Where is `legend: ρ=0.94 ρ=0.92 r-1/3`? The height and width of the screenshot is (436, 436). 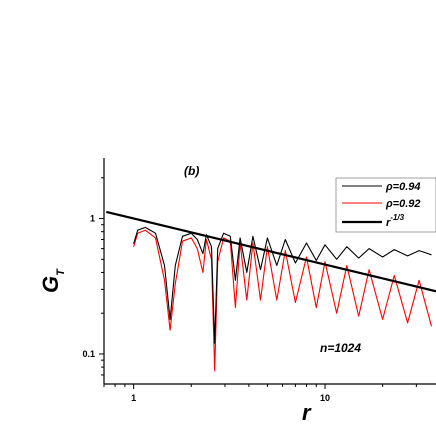 legend: ρ=0.94 ρ=0.92 r-1/3 is located at coordinates (385, 205).